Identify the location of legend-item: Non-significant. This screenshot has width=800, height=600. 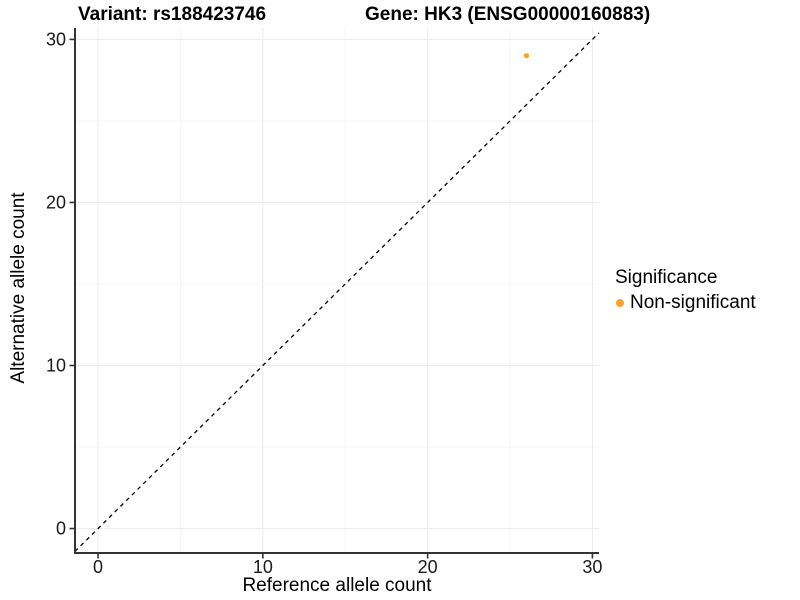
(684, 303).